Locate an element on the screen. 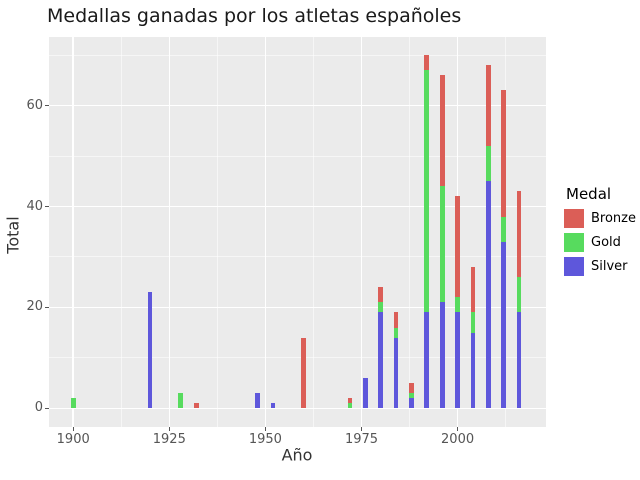 Image resolution: width=640 pixels, height=480 pixels. bar-2004-gold is located at coordinates (473, 322).